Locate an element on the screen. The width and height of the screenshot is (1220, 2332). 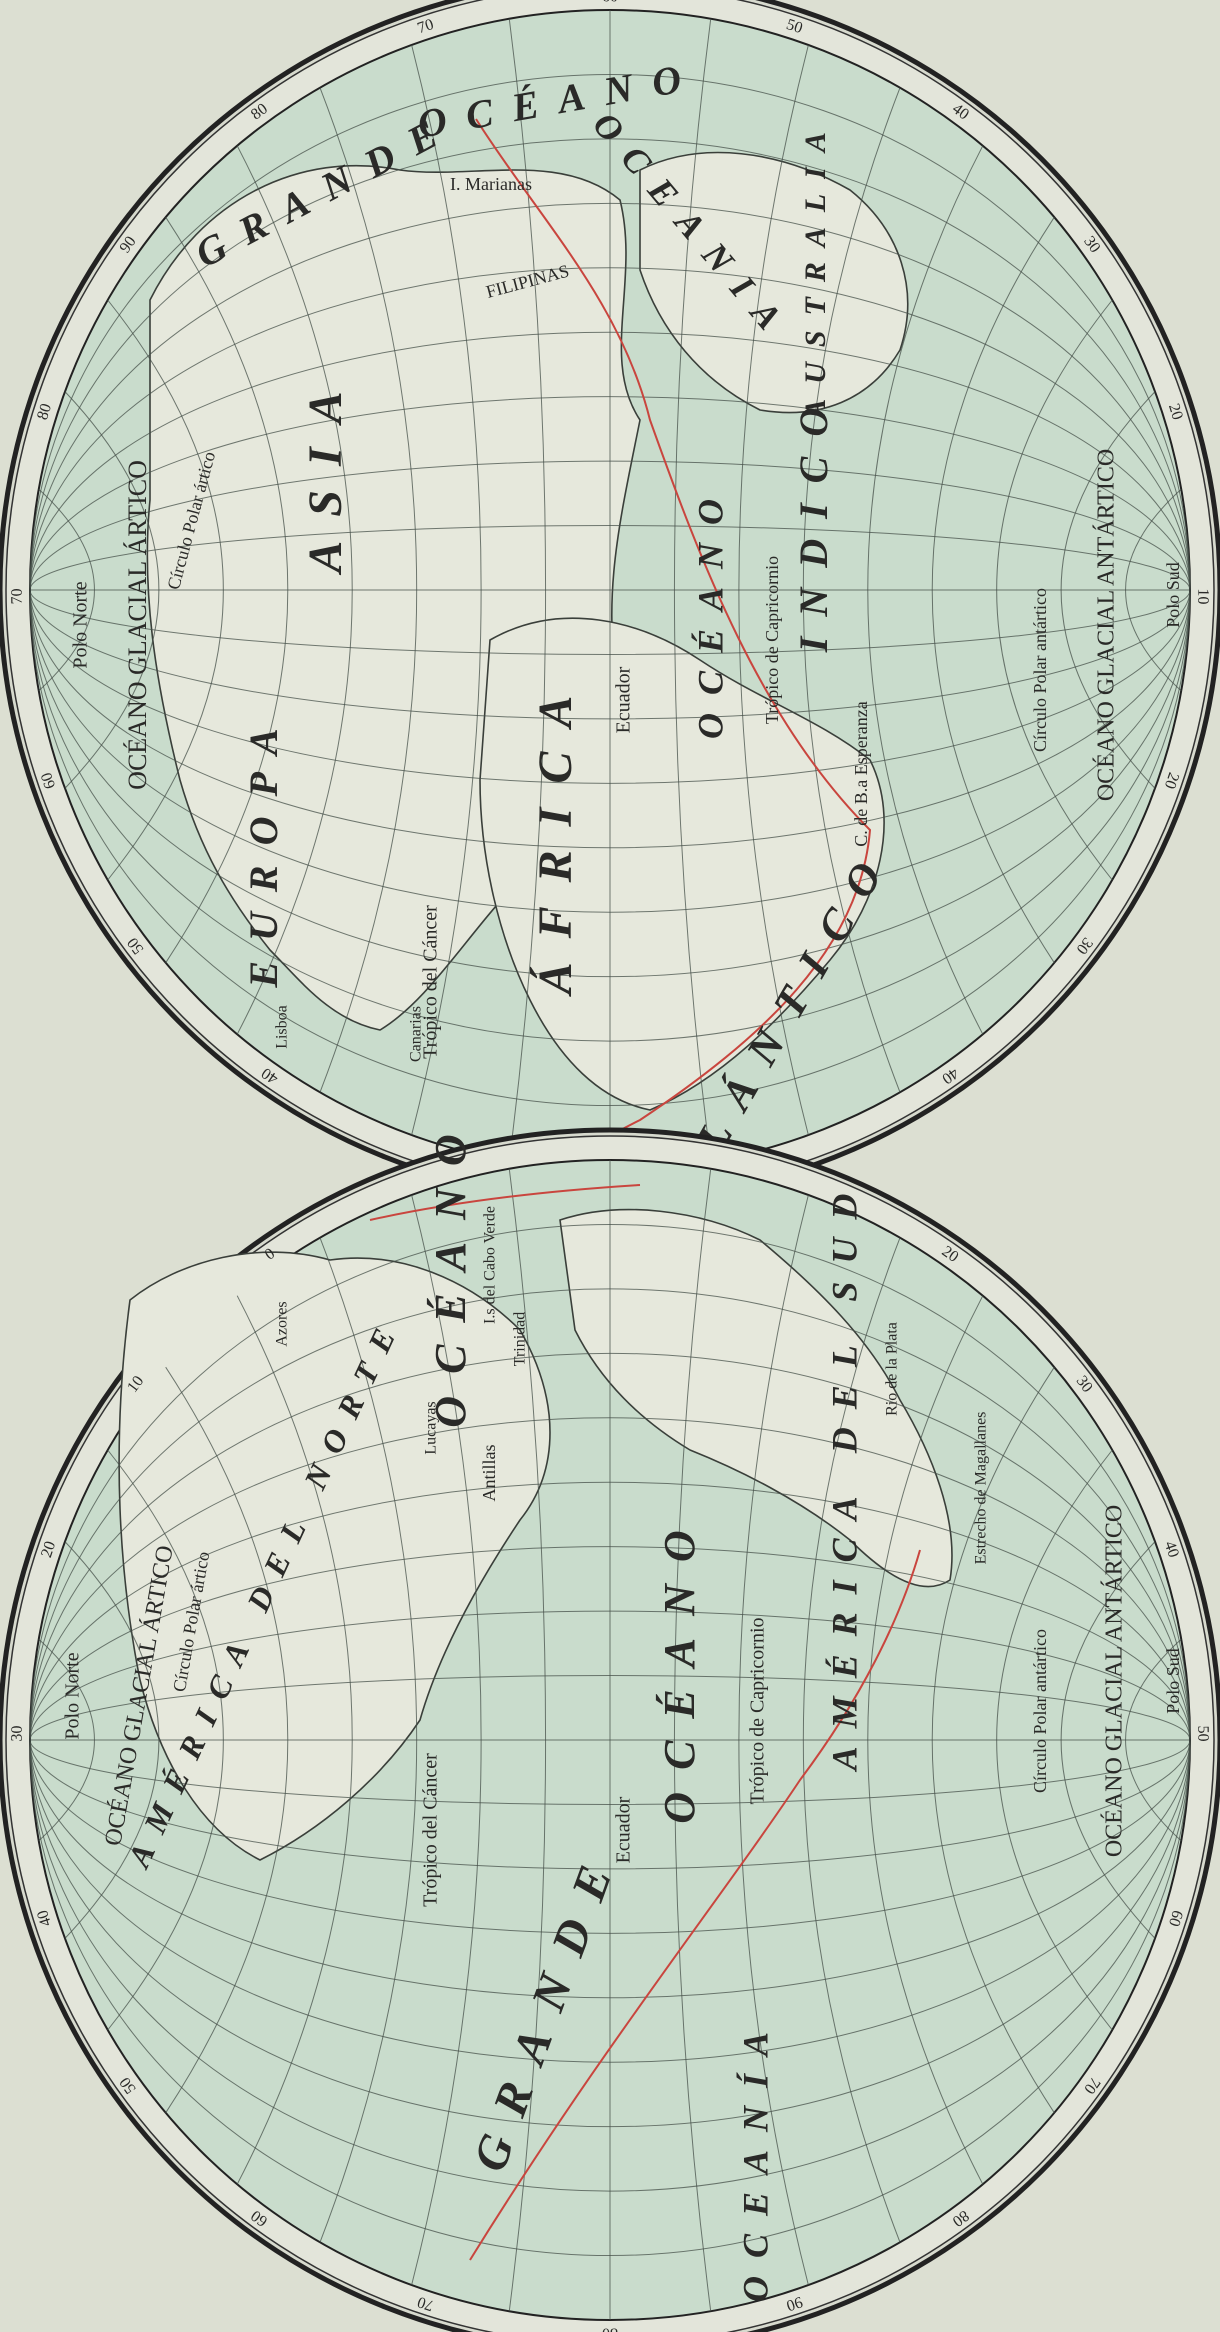
map-label: Antillas is located at coordinates (489, 1473).